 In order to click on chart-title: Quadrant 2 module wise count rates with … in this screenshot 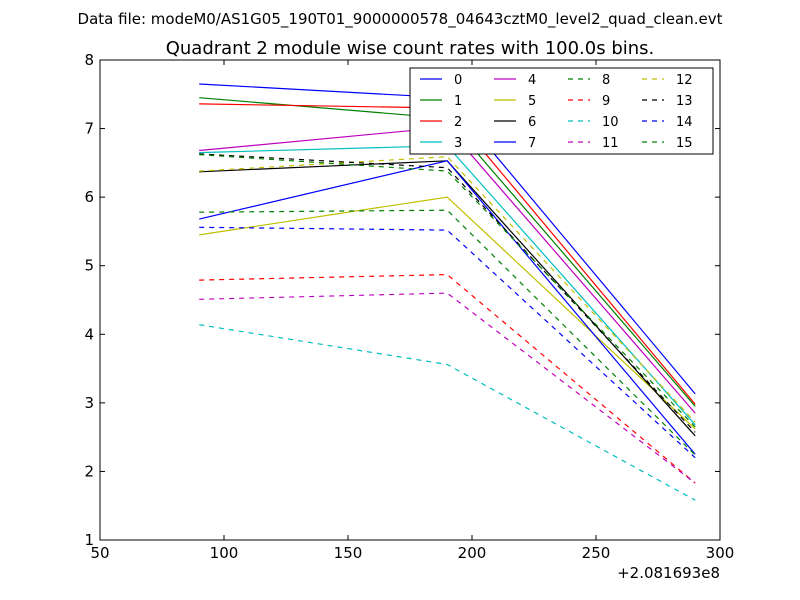, I will do `click(410, 48)`.